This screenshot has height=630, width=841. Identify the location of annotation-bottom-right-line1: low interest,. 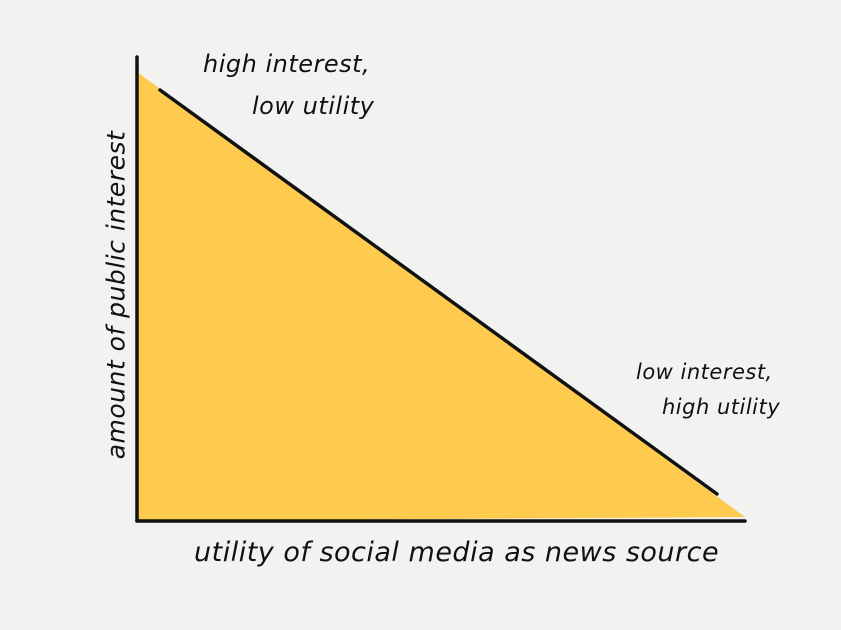
(704, 372).